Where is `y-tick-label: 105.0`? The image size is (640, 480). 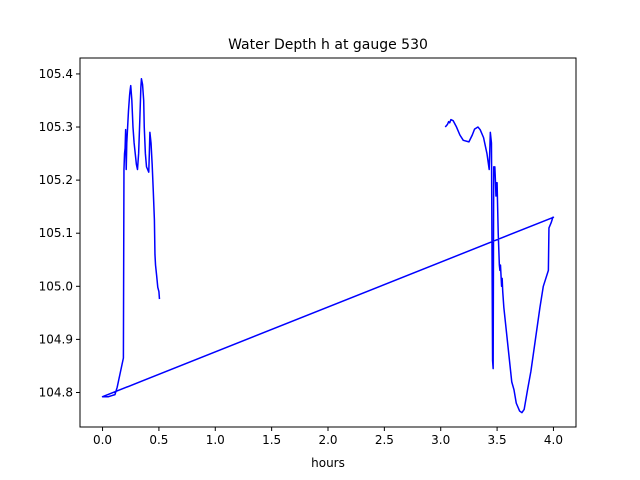
y-tick-label: 105.0 is located at coordinates (56, 286).